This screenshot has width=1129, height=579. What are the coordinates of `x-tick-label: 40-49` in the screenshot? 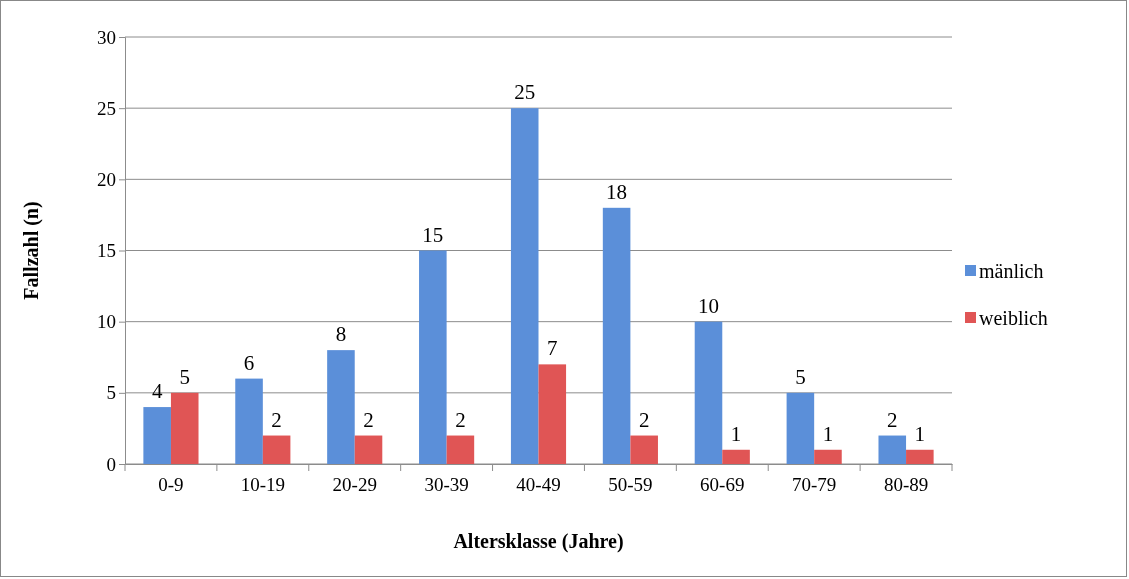 It's located at (538, 485).